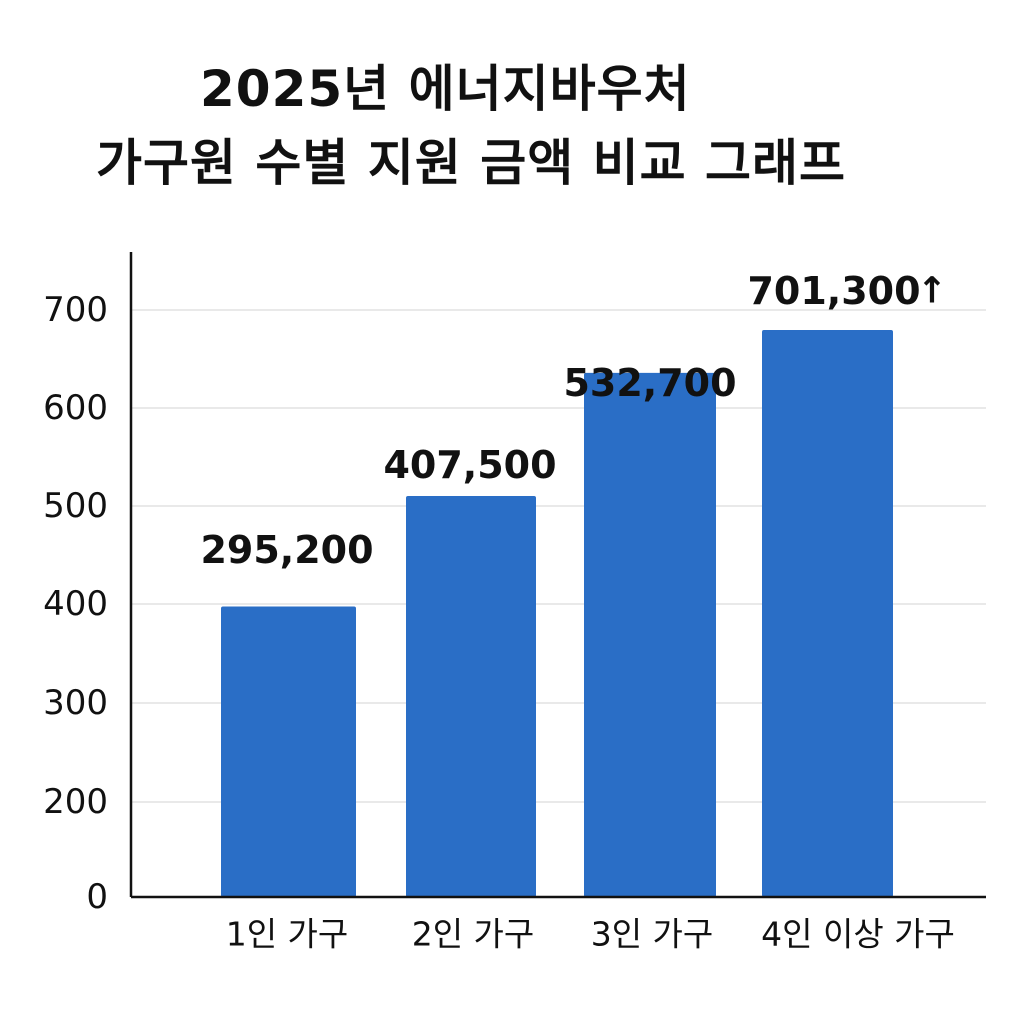 This screenshot has width=1024, height=1024. I want to click on chart-title-line-2: 가구원 수별 지원 금액 비교 그래프, so click(471, 163).